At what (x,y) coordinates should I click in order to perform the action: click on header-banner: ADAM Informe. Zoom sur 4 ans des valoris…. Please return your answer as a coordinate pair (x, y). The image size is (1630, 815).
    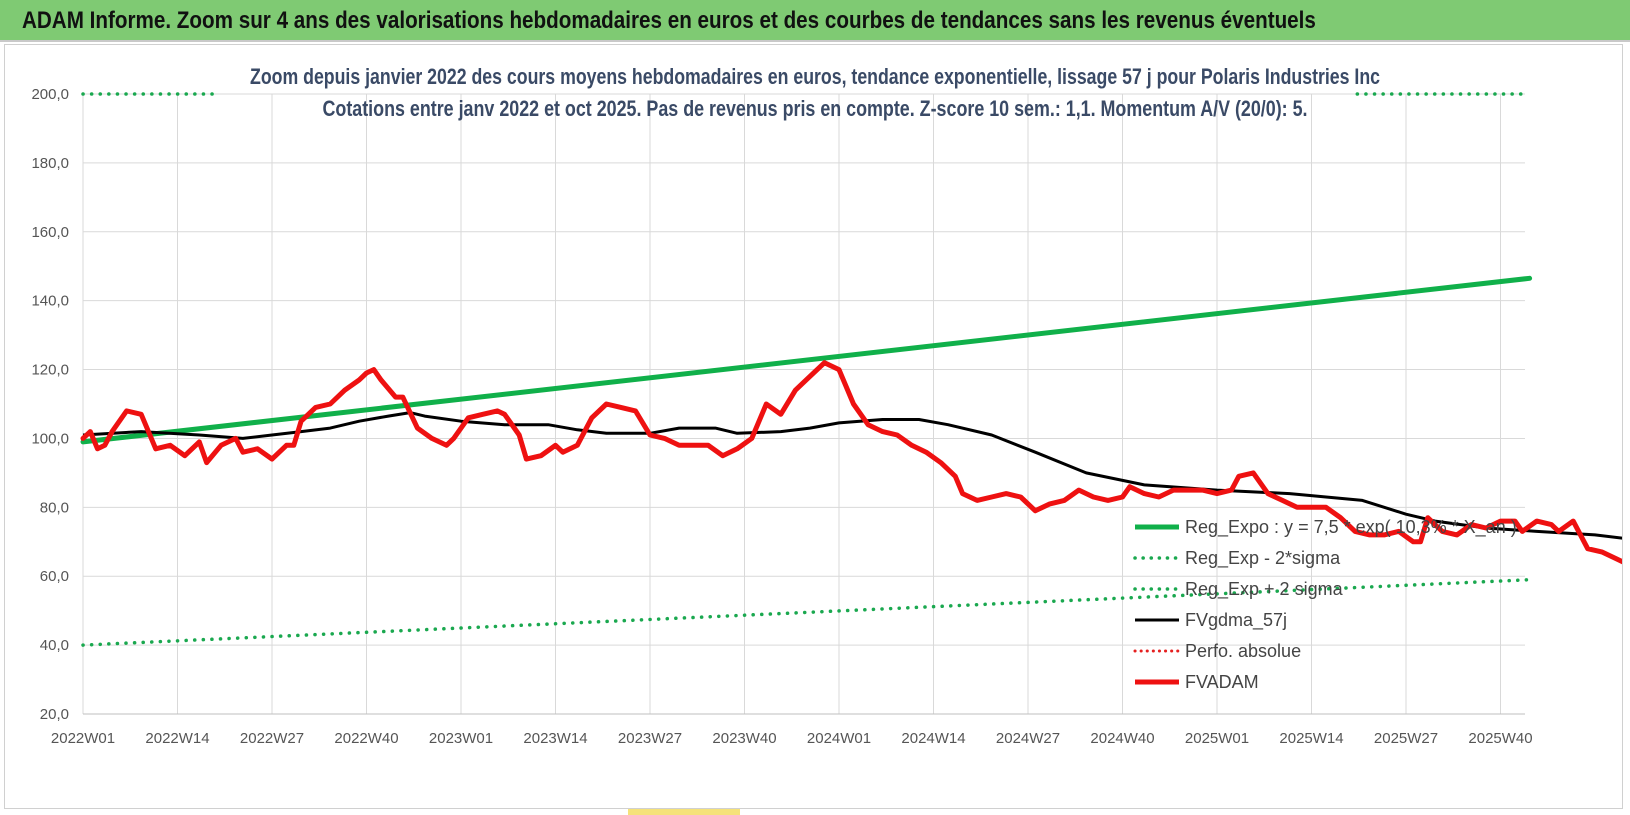
    Looking at the image, I should click on (815, 21).